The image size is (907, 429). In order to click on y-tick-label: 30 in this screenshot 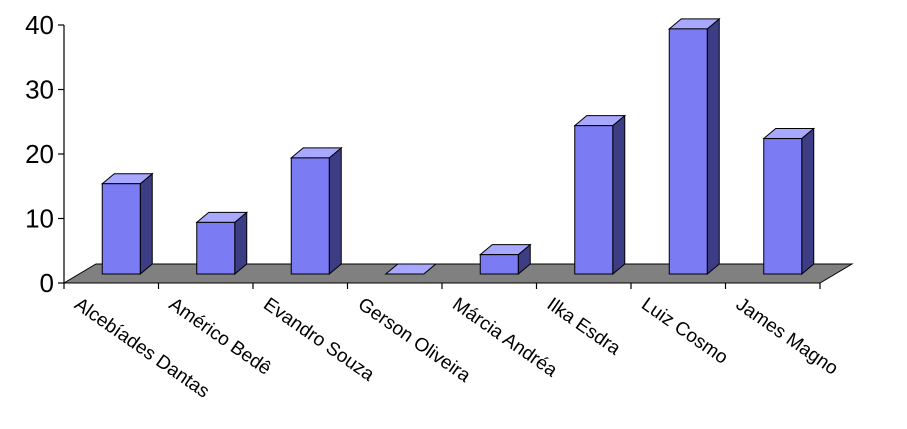, I will do `click(39, 90)`.